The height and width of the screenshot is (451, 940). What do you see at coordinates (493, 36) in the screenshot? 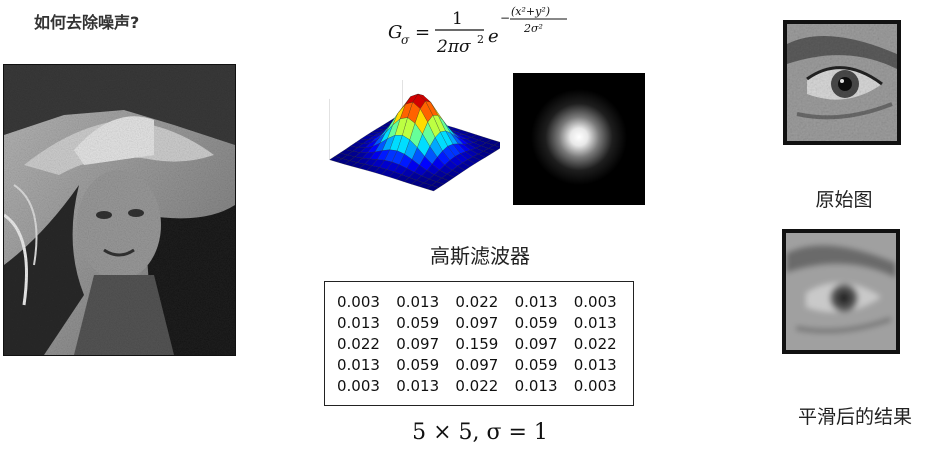
I see `formula-base: e` at bounding box center [493, 36].